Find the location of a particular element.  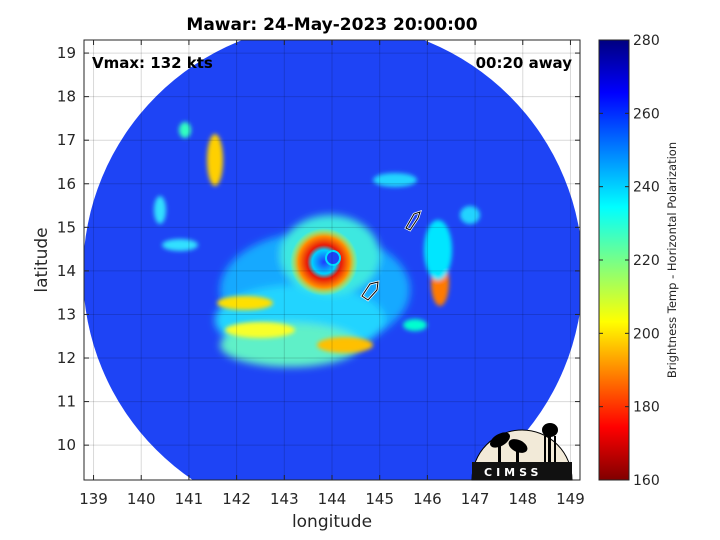

colorbar-tick-label: 180 is located at coordinates (646, 408).